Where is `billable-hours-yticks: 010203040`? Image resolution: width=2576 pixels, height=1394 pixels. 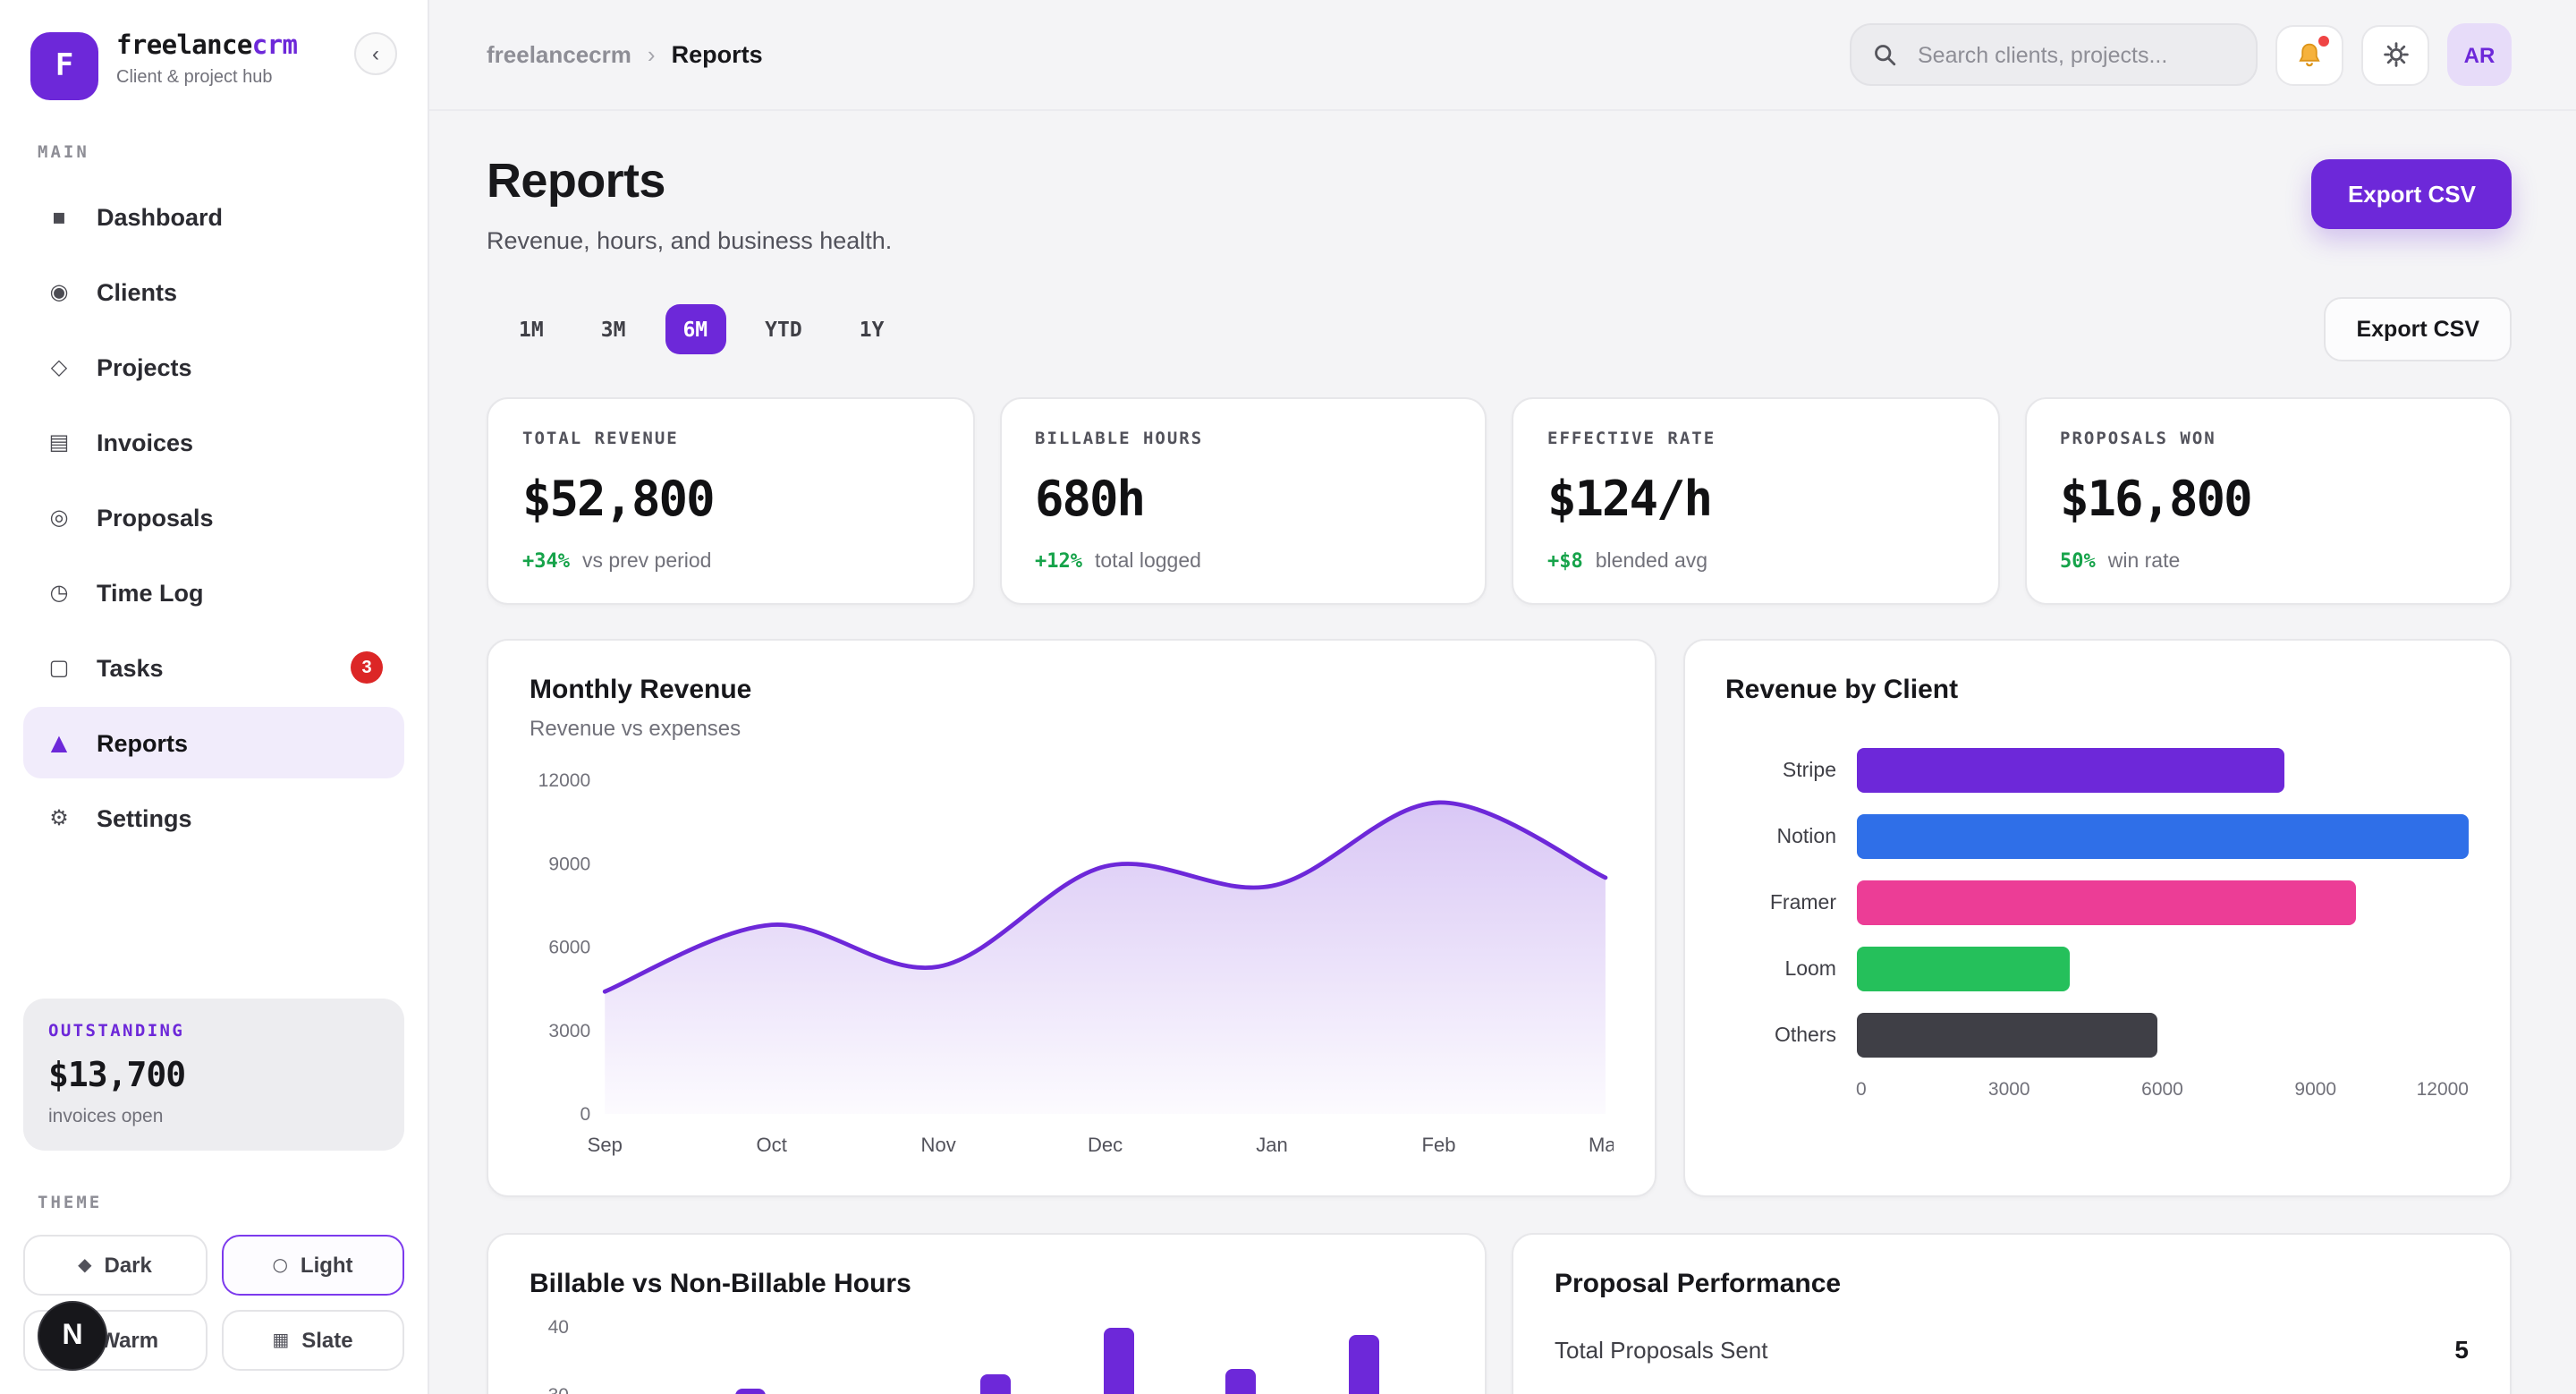
billable-hours-yticks: 010203040 is located at coordinates (556, 1355).